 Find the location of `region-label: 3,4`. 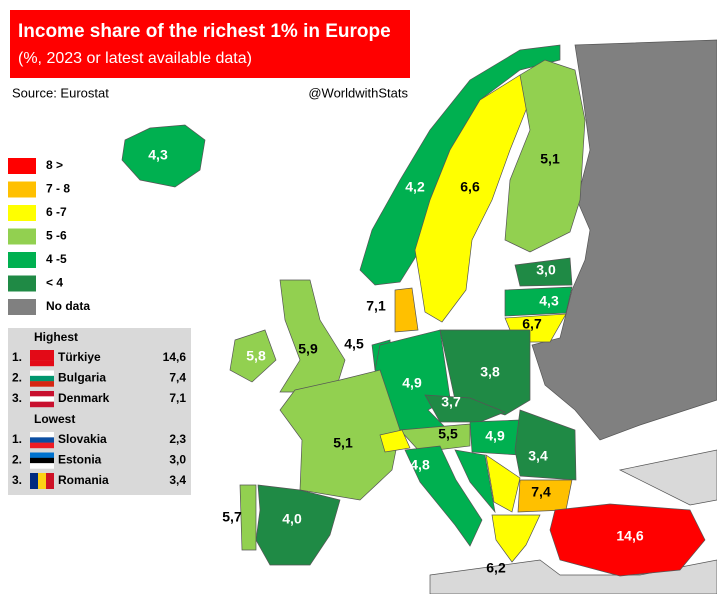

region-label: 3,4 is located at coordinates (538, 456).